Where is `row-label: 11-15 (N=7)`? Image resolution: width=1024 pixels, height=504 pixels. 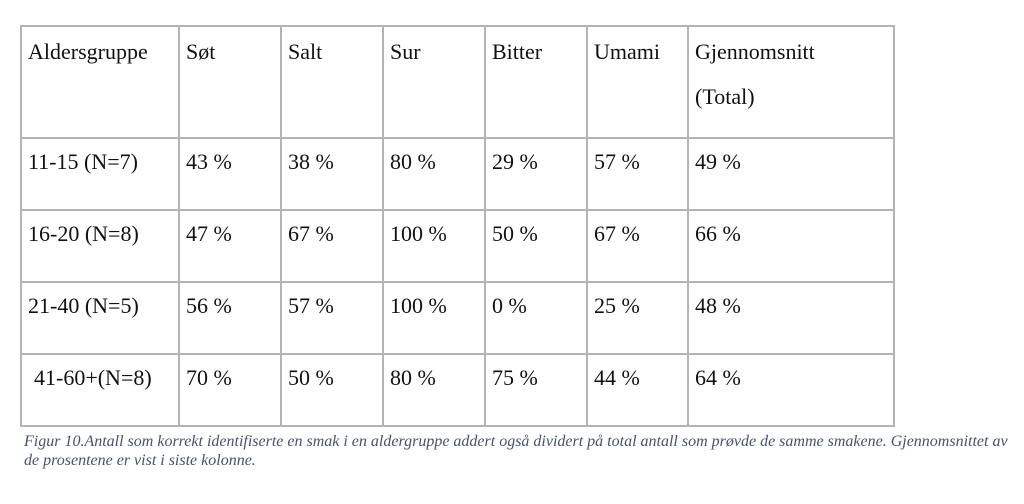 row-label: 11-15 (N=7) is located at coordinates (100, 174).